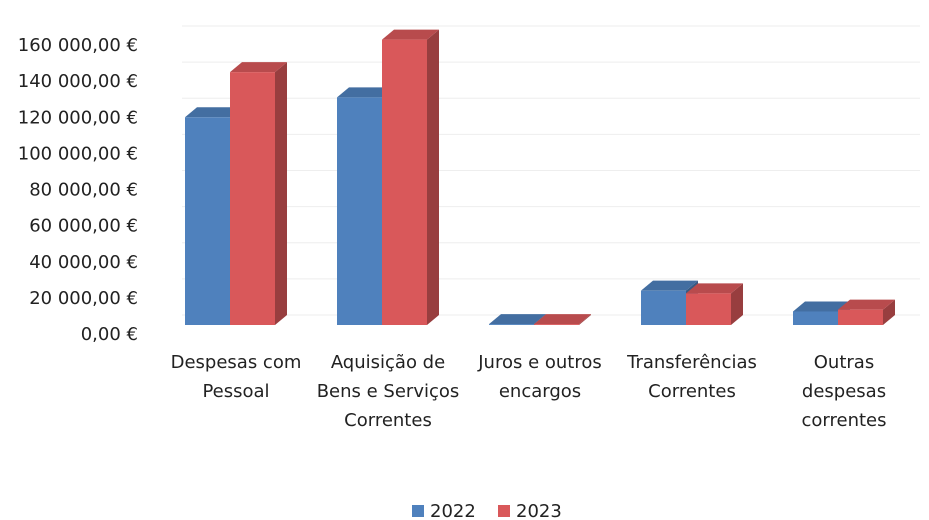  I want to click on y-tick-label: 140 000,00 €, so click(78, 81).